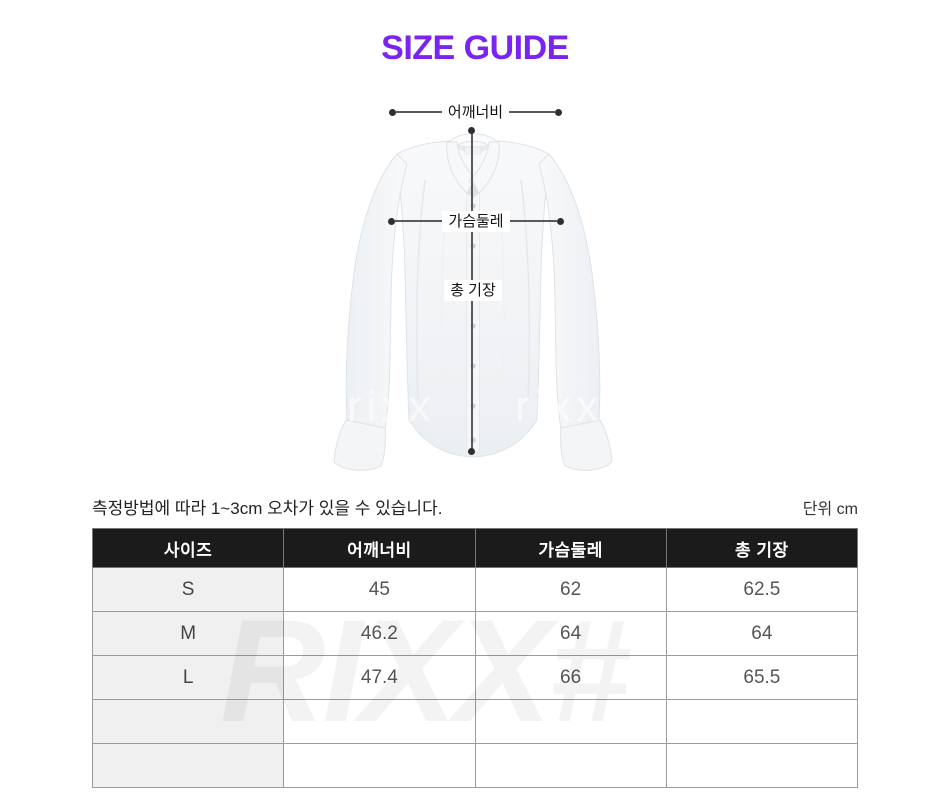 The image size is (950, 808). What do you see at coordinates (473, 290) in the screenshot?
I see `total-length-label: 총 기장` at bounding box center [473, 290].